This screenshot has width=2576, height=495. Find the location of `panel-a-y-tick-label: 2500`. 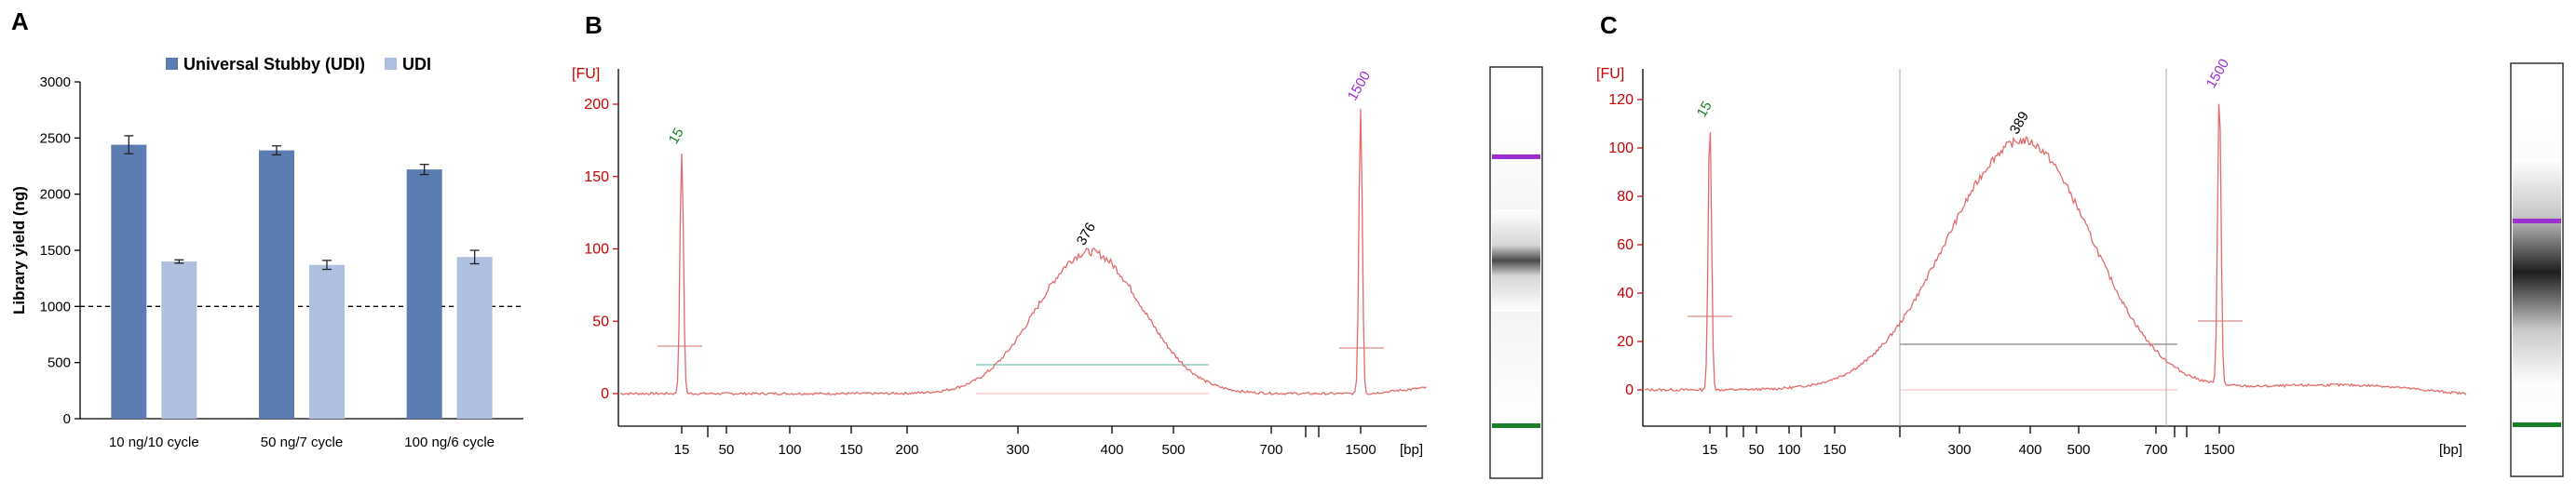

panel-a-y-tick-label: 2500 is located at coordinates (55, 138).